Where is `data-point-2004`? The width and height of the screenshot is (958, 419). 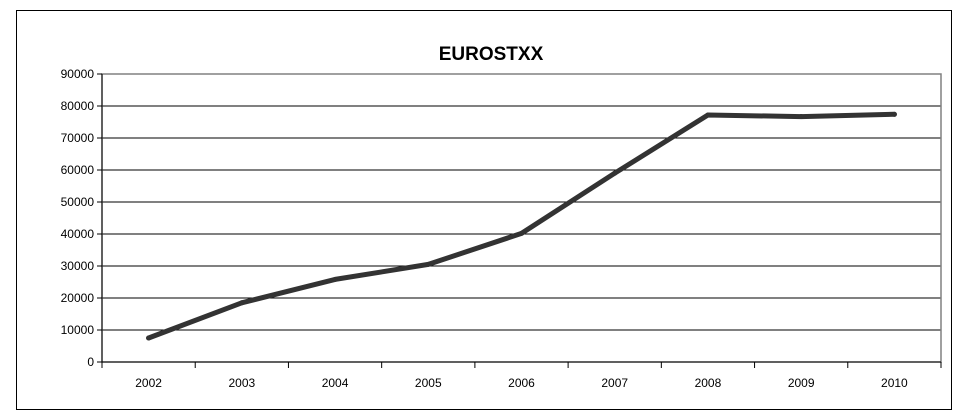
data-point-2004 is located at coordinates (335, 279).